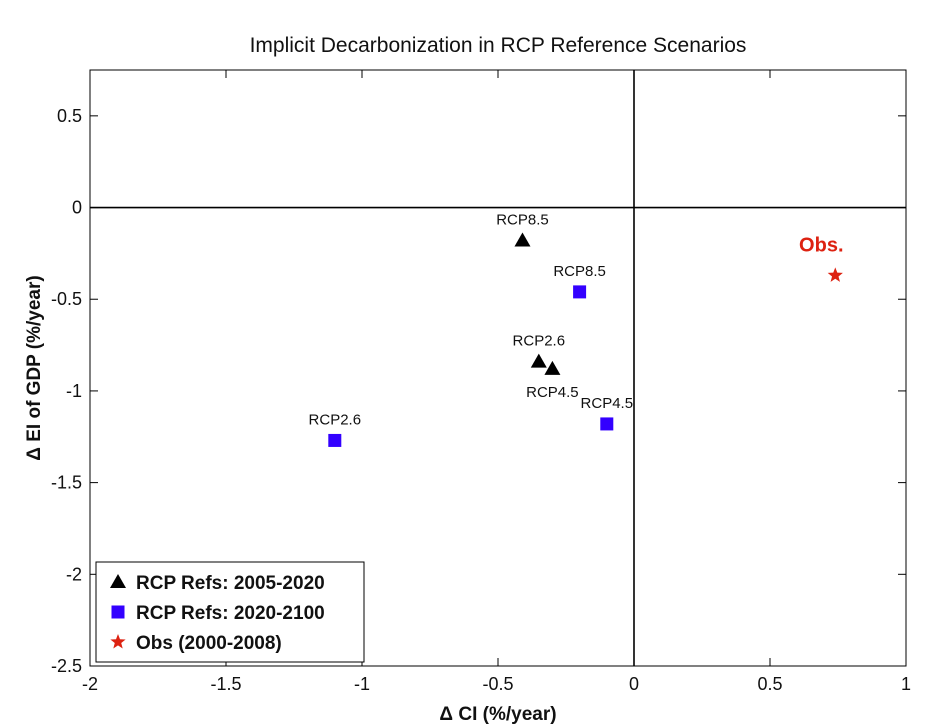  I want to click on x-tick-label: -2, so click(90, 684).